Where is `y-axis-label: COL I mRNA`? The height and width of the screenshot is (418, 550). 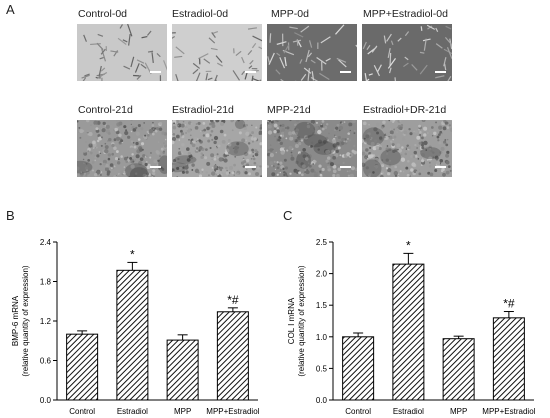
y-axis-label: COL I mRNA is located at coordinates (291, 320).